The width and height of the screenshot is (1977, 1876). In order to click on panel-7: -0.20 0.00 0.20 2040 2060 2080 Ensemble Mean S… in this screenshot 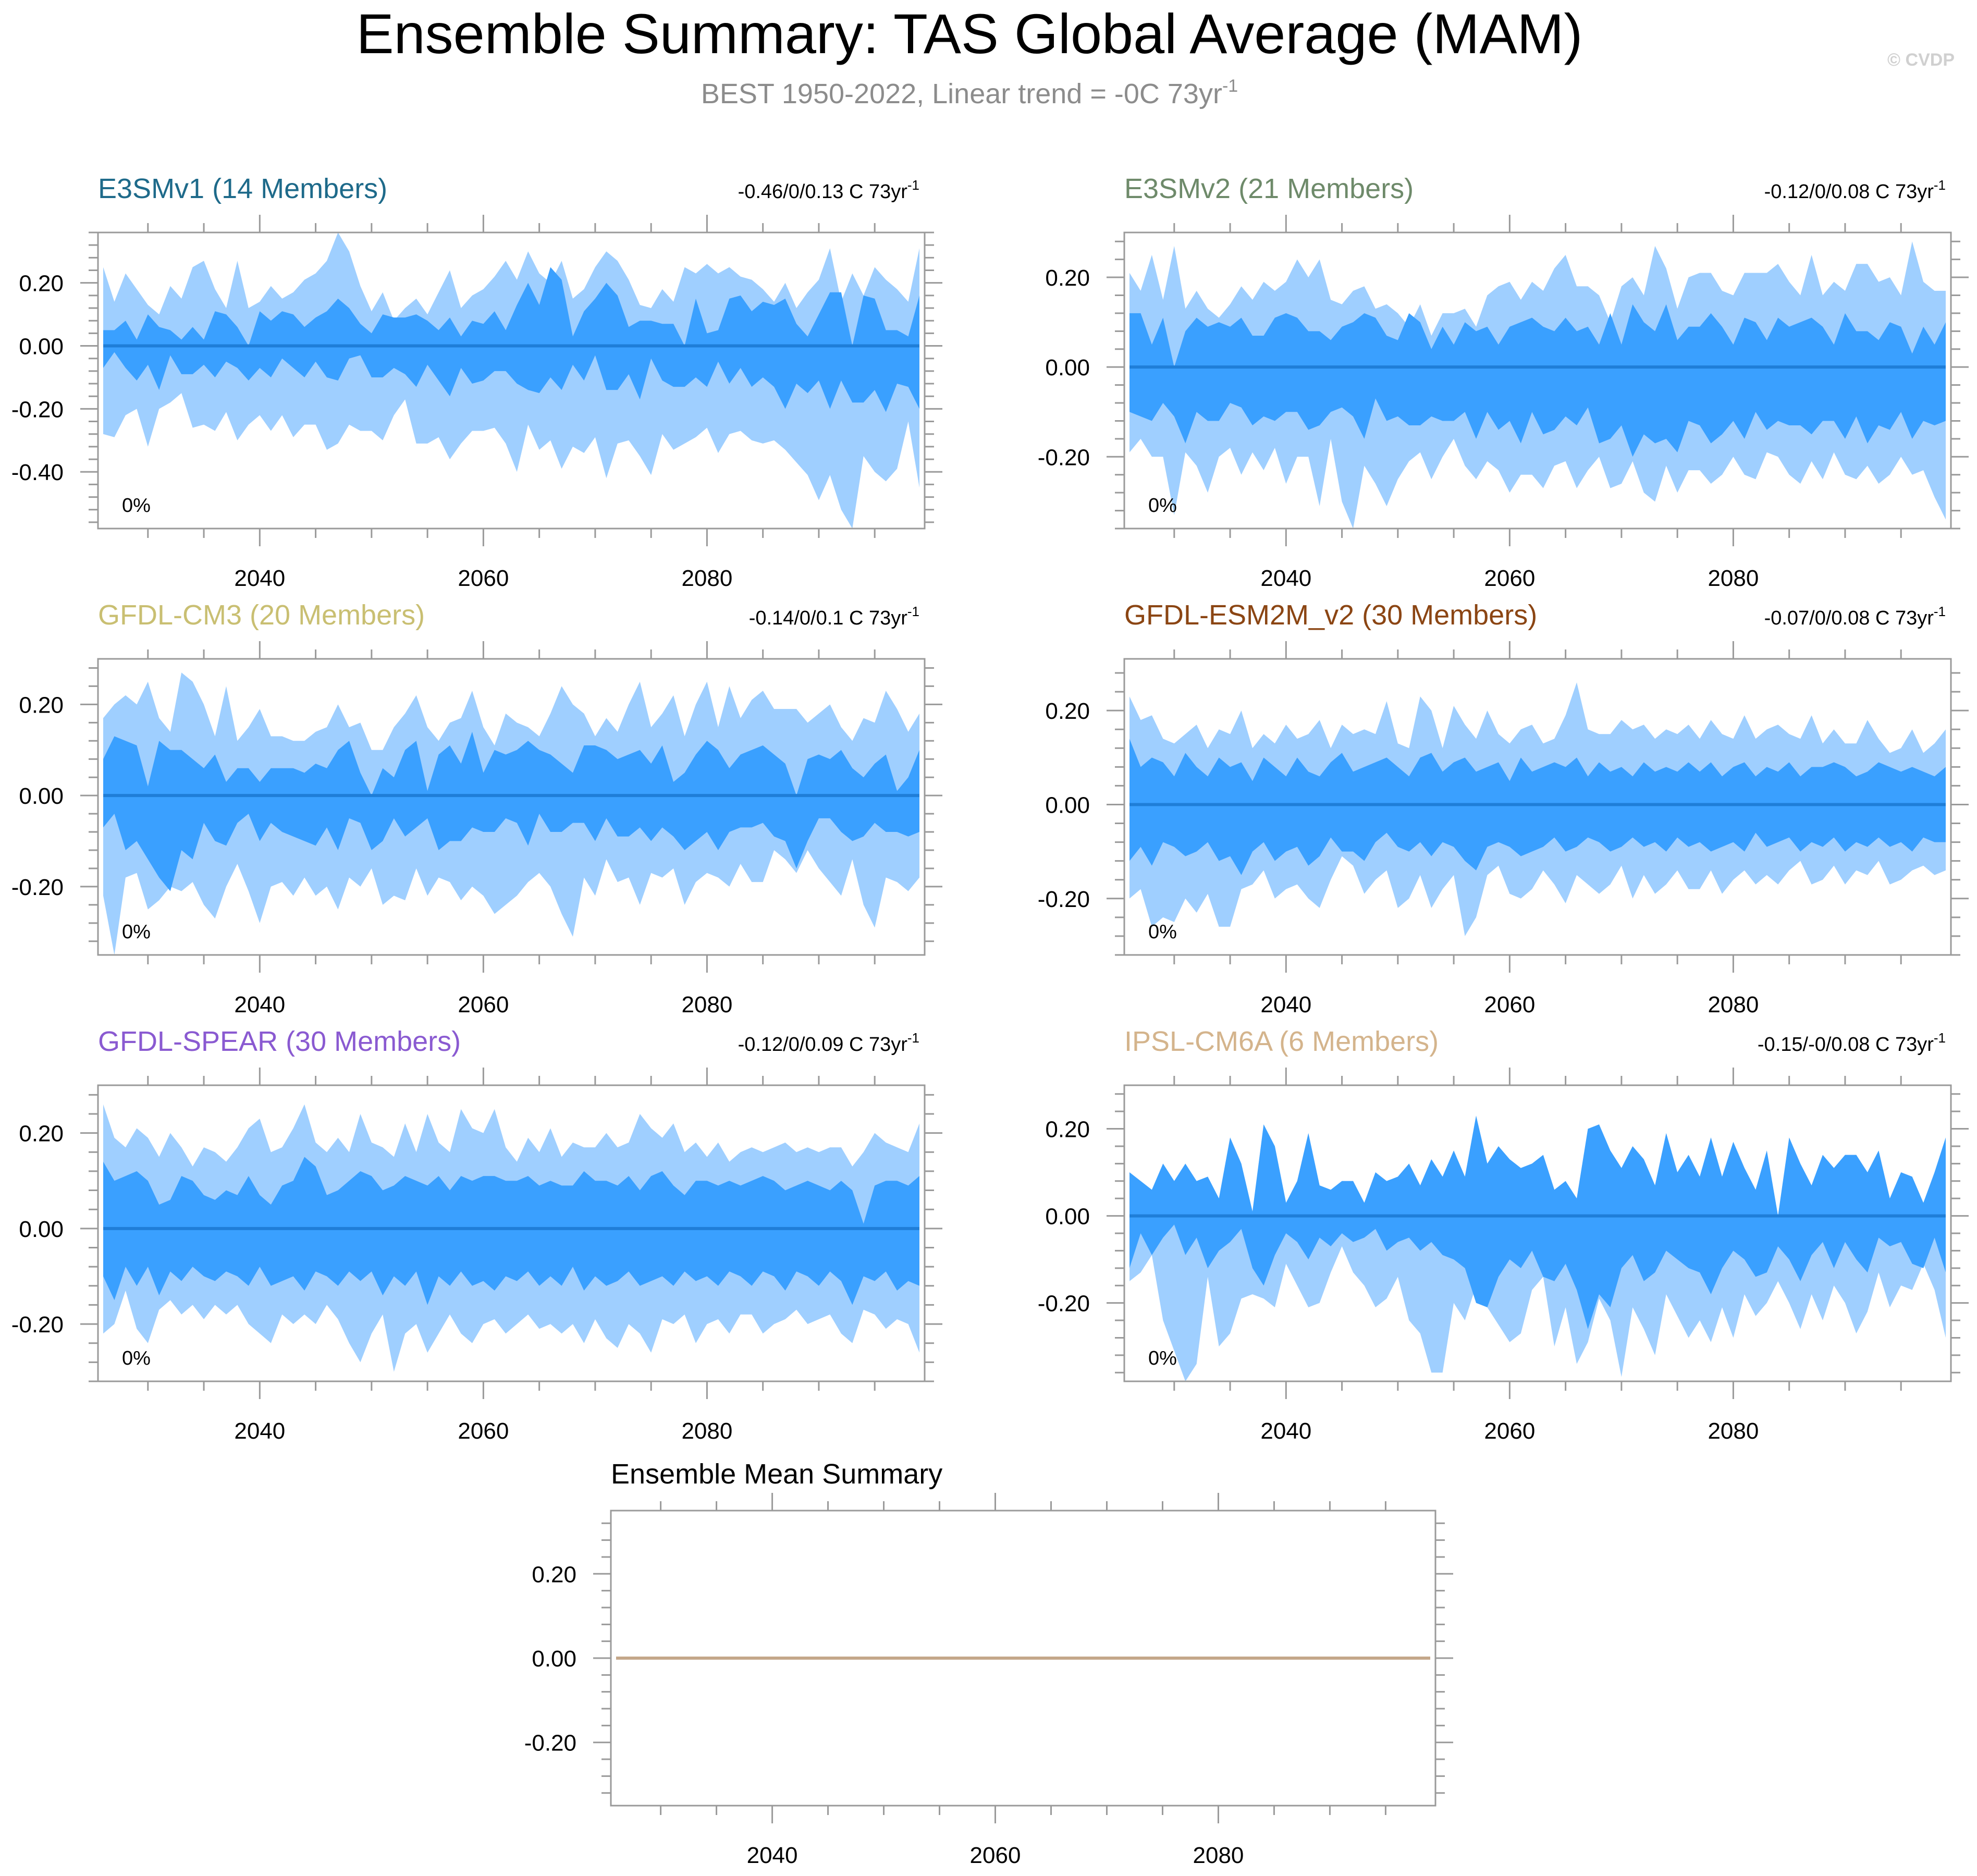, I will do `click(988, 1663)`.